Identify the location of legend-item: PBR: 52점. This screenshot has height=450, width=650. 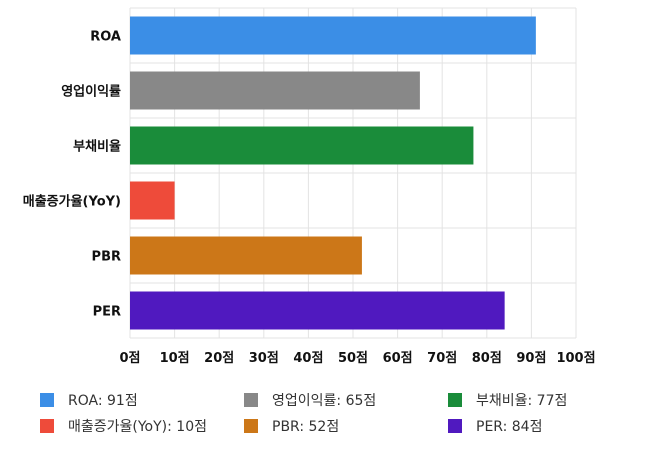
(291, 426).